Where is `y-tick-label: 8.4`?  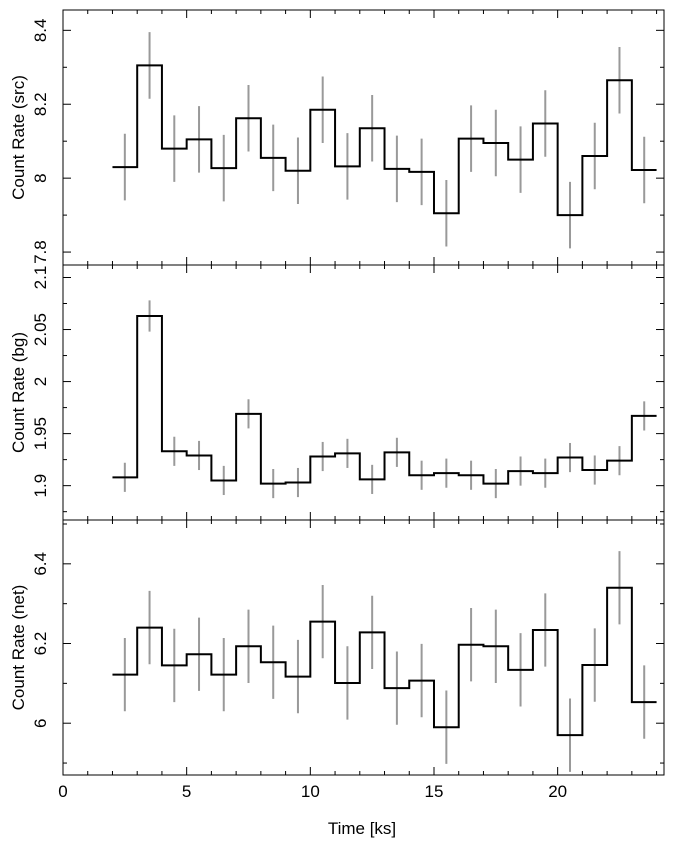
y-tick-label: 8.4 is located at coordinates (40, 31).